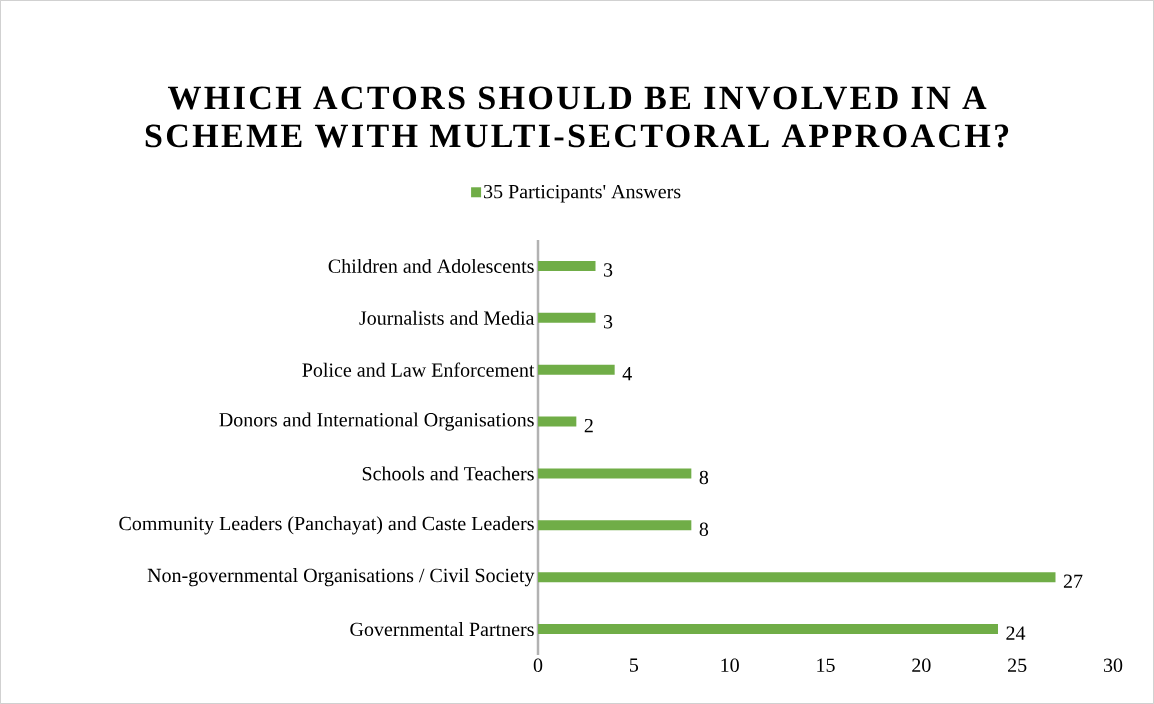 This screenshot has height=704, width=1154. I want to click on data-label: 4, so click(627, 374).